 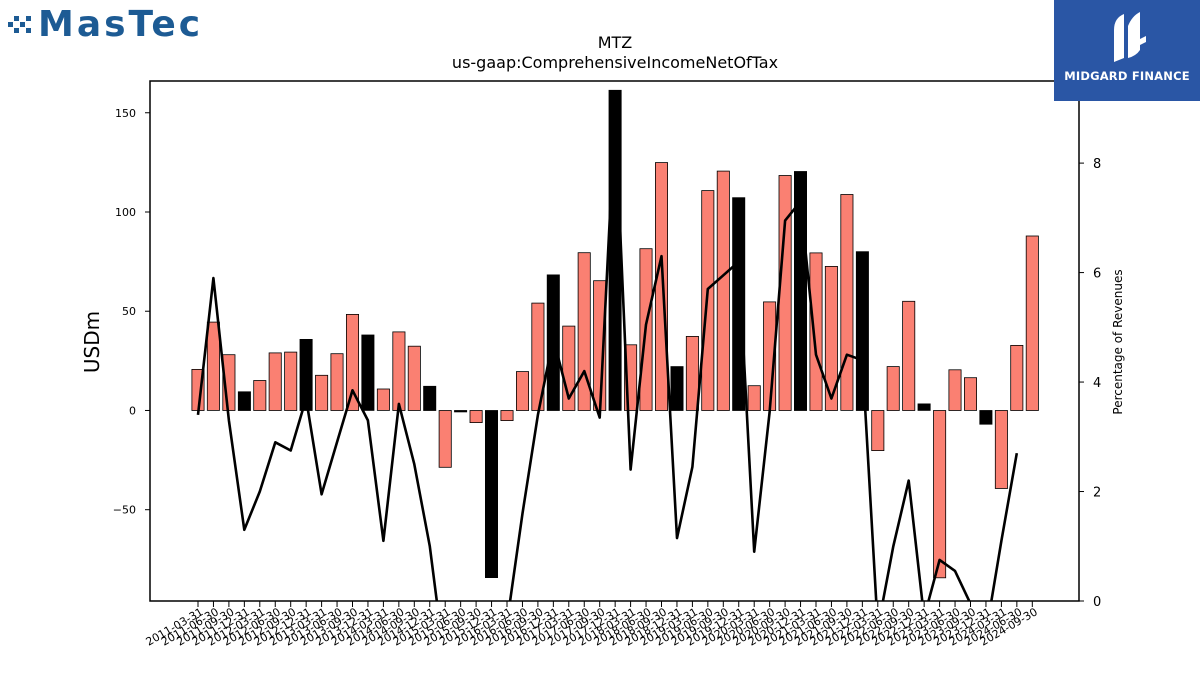 I want to click on mastec-logo: MasTec, so click(x=106, y=24).